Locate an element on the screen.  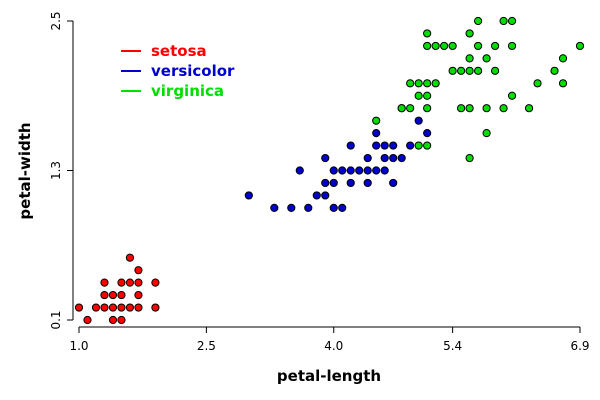
legend-label-setosa: setosa is located at coordinates (179, 51).